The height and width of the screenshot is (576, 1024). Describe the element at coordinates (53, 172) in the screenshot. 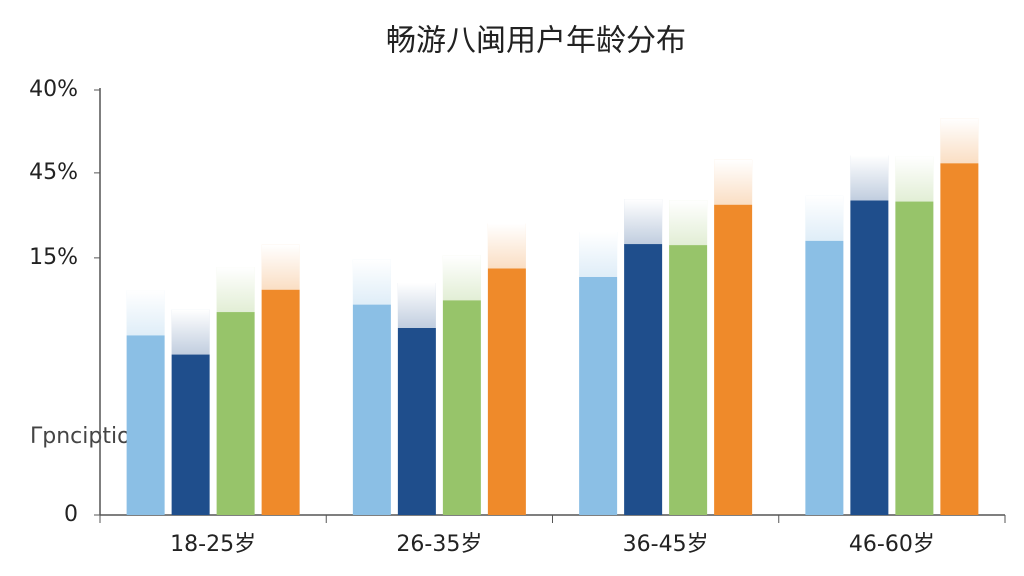

I see `y-tick-label: 45%` at that location.